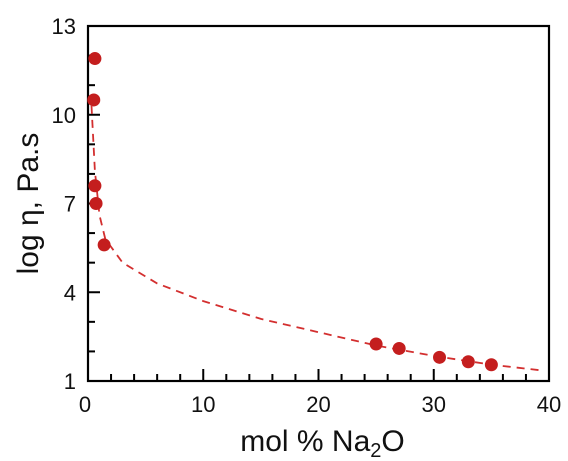 The image size is (568, 461). I want to click on x-tick-label: 40, so click(549, 404).